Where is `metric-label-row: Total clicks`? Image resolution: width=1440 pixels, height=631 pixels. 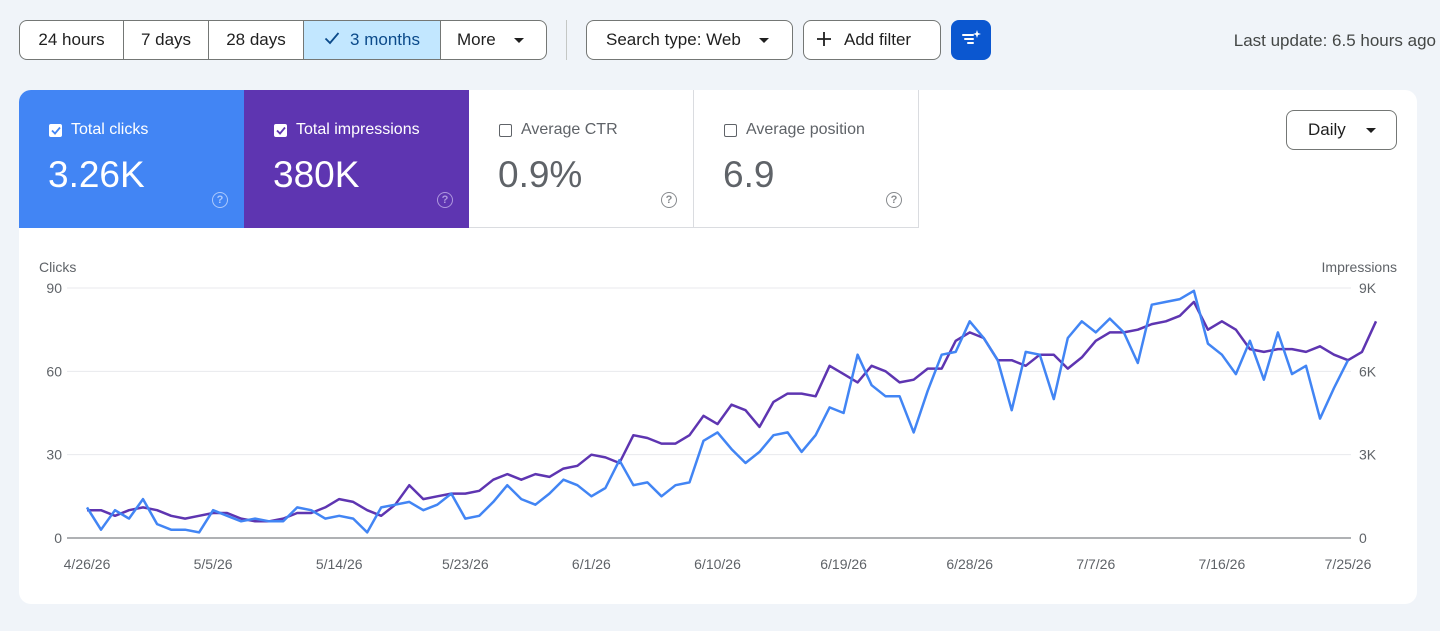 metric-label-row: Total clicks is located at coordinates (98, 130).